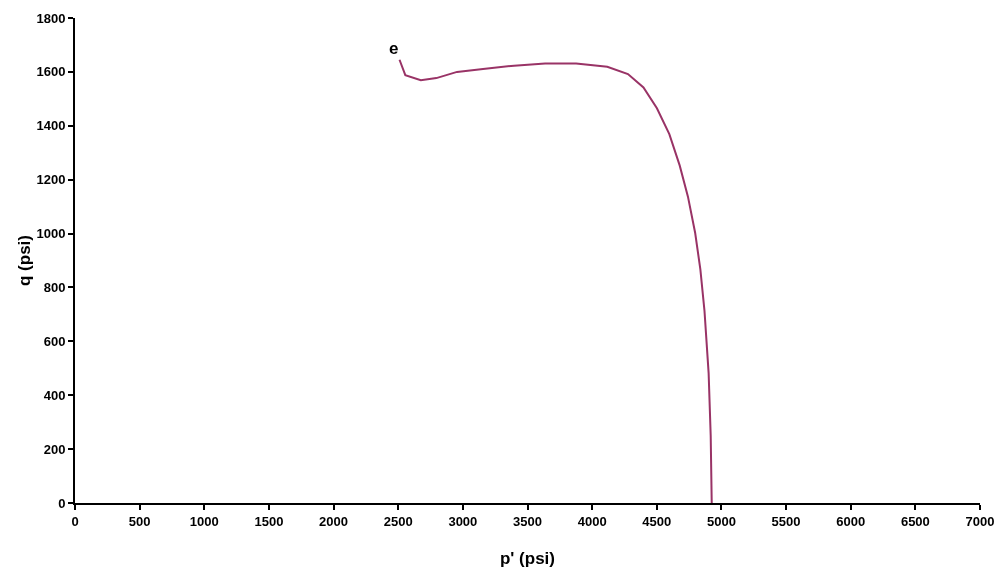 Image resolution: width=1005 pixels, height=568 pixels. What do you see at coordinates (915, 521) in the screenshot?
I see `x-tick-label: 6500` at bounding box center [915, 521].